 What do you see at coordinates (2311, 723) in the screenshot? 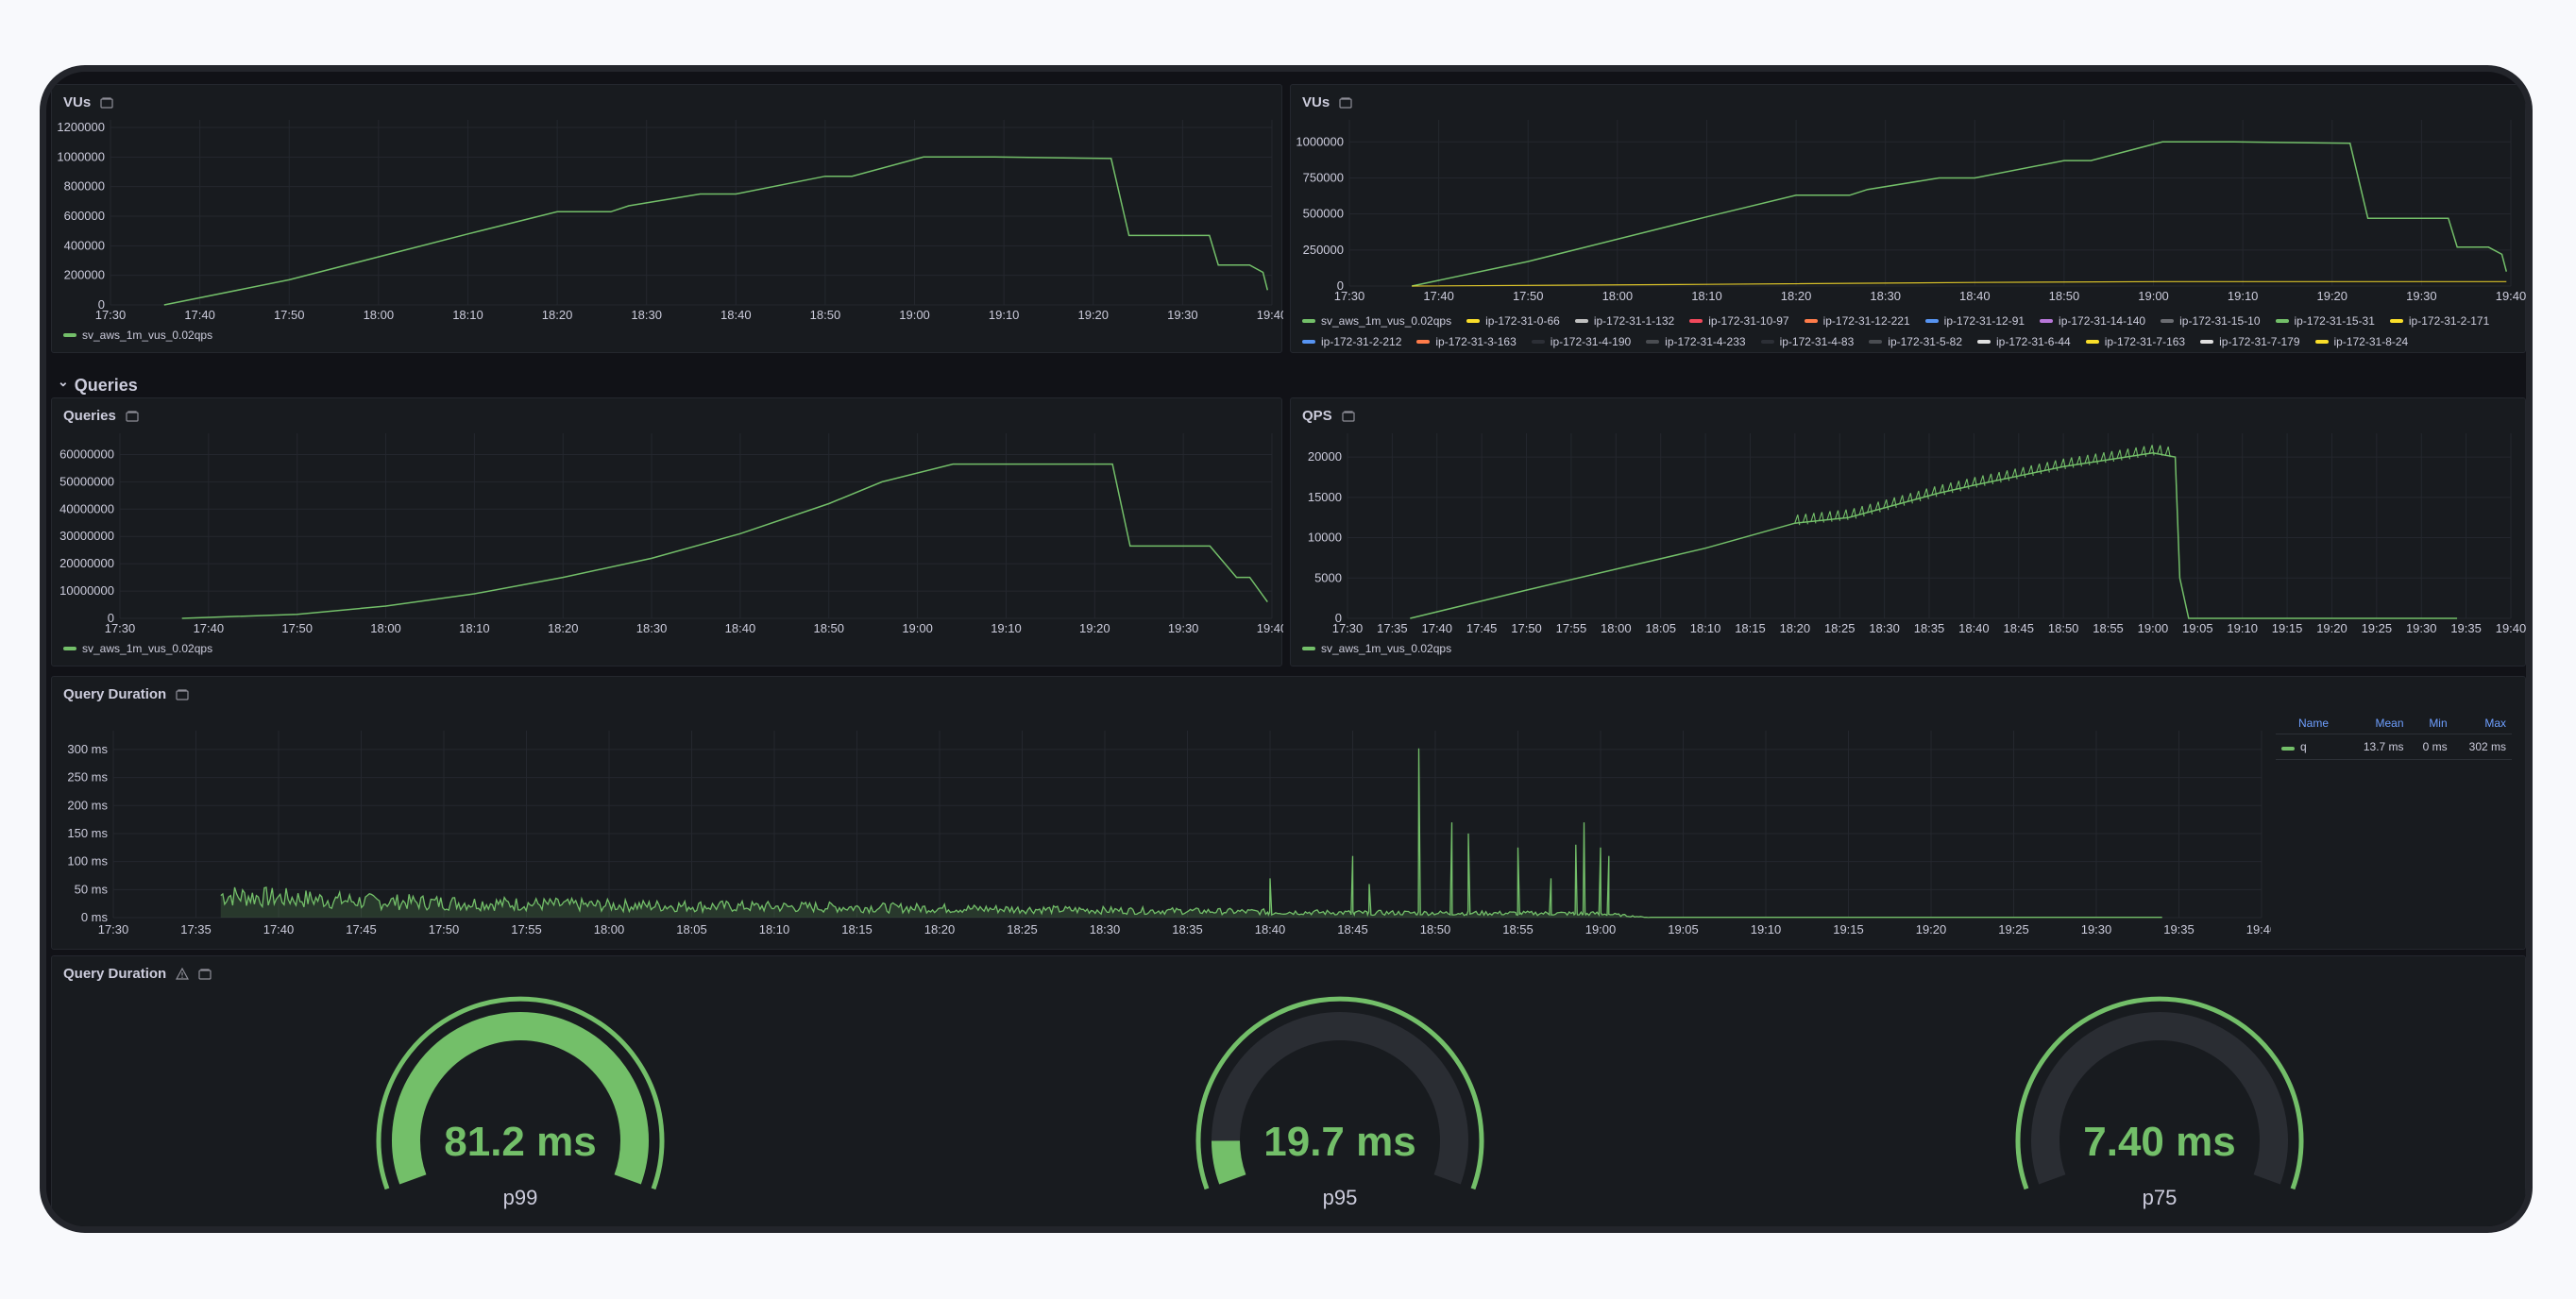
I see `col-name: Name` at bounding box center [2311, 723].